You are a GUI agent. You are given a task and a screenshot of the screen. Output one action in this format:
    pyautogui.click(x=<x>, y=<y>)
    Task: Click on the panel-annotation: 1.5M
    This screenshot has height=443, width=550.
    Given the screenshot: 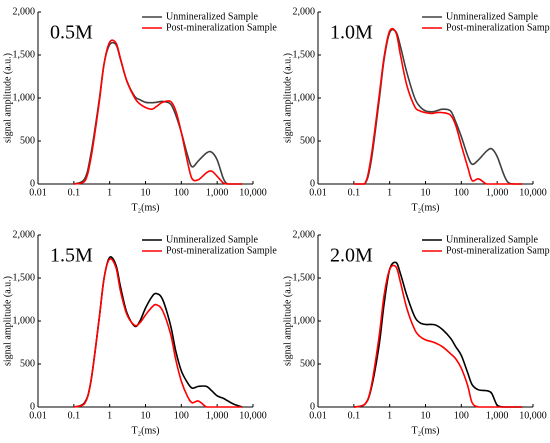 What is the action you would take?
    pyautogui.click(x=71, y=256)
    